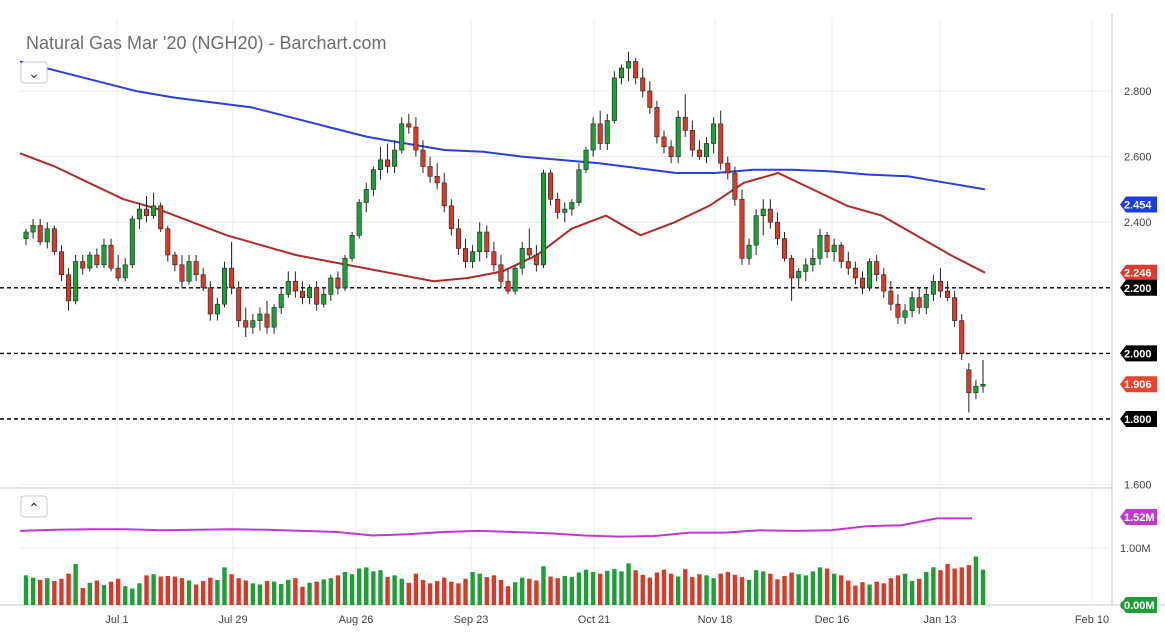  I want to click on collapse-main-button: ⌄, so click(34, 72).